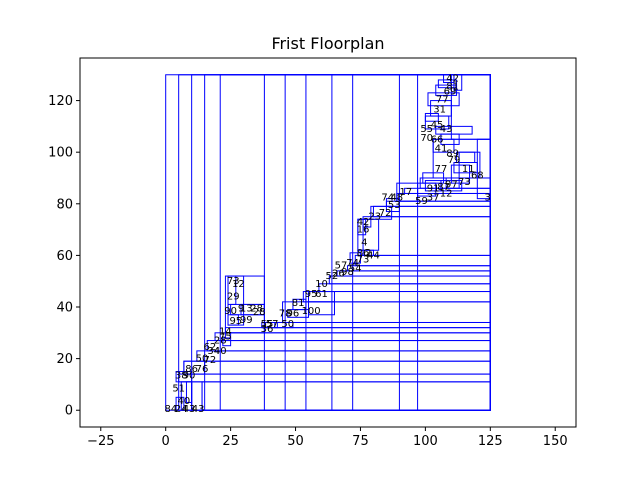  I want to click on rect-label-5: 31, so click(439, 110).